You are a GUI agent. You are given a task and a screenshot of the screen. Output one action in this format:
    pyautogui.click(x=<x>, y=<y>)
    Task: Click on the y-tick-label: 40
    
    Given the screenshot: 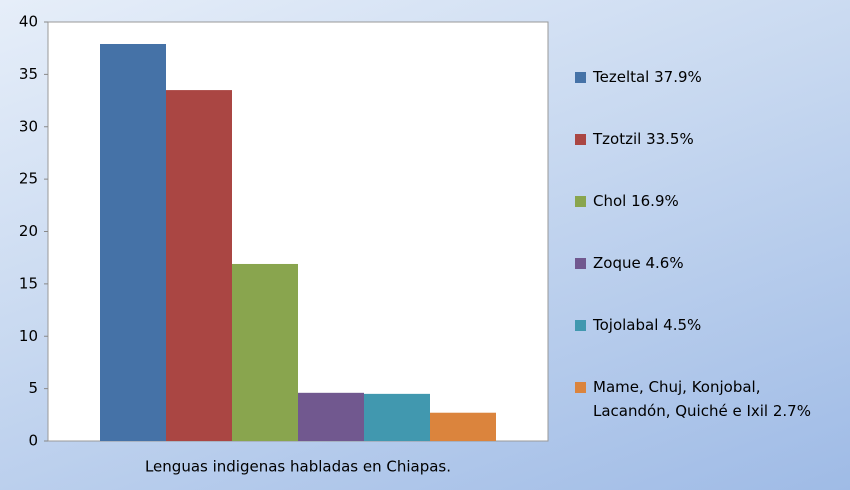 What is the action you would take?
    pyautogui.click(x=28, y=22)
    